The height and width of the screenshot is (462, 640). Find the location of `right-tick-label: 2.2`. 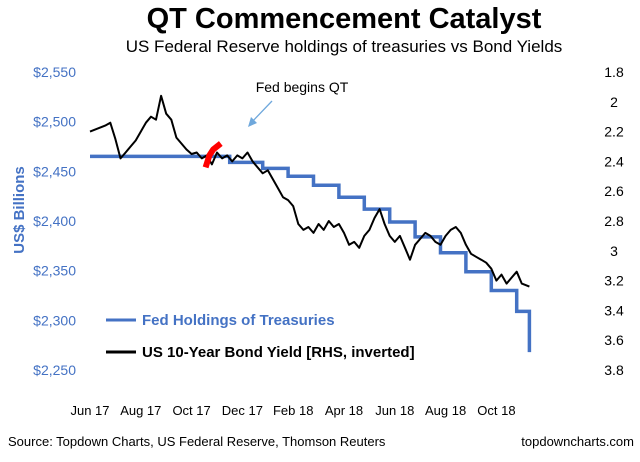

right-tick-label: 2.2 is located at coordinates (614, 132).